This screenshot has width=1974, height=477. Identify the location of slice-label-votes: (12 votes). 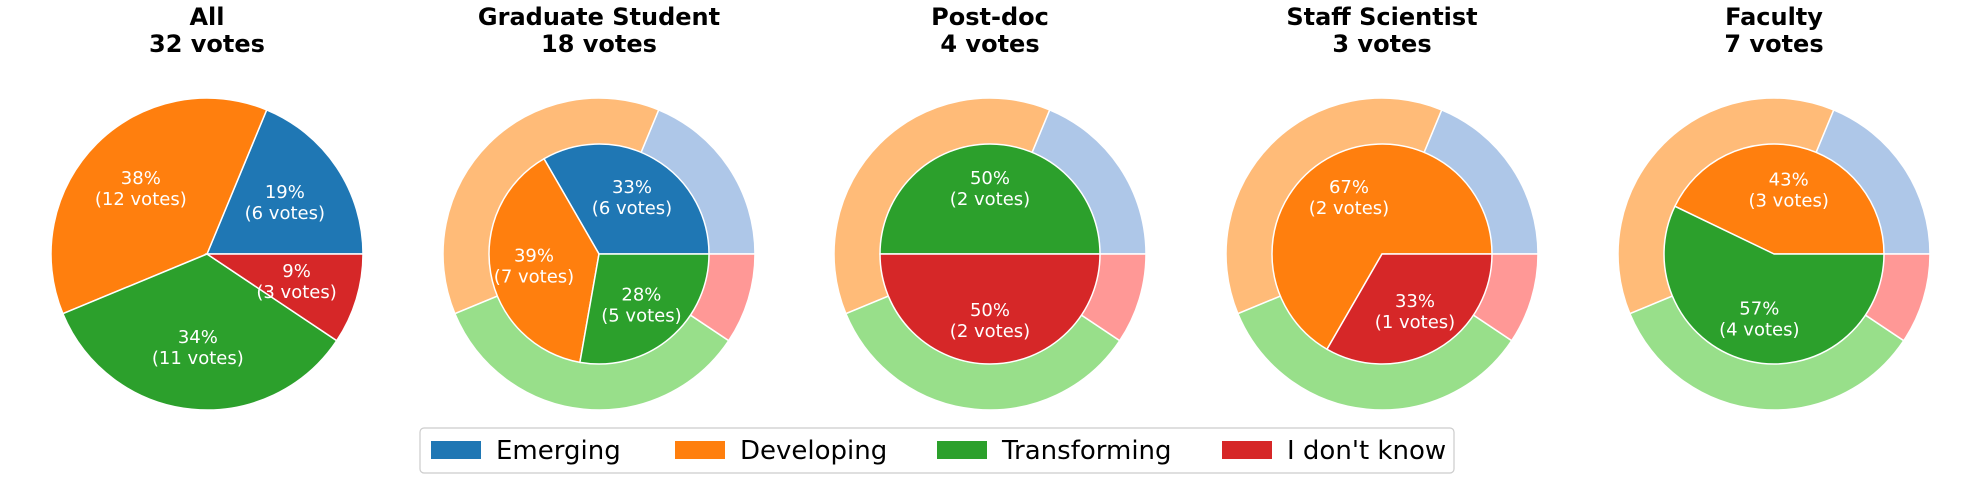
(141, 199).